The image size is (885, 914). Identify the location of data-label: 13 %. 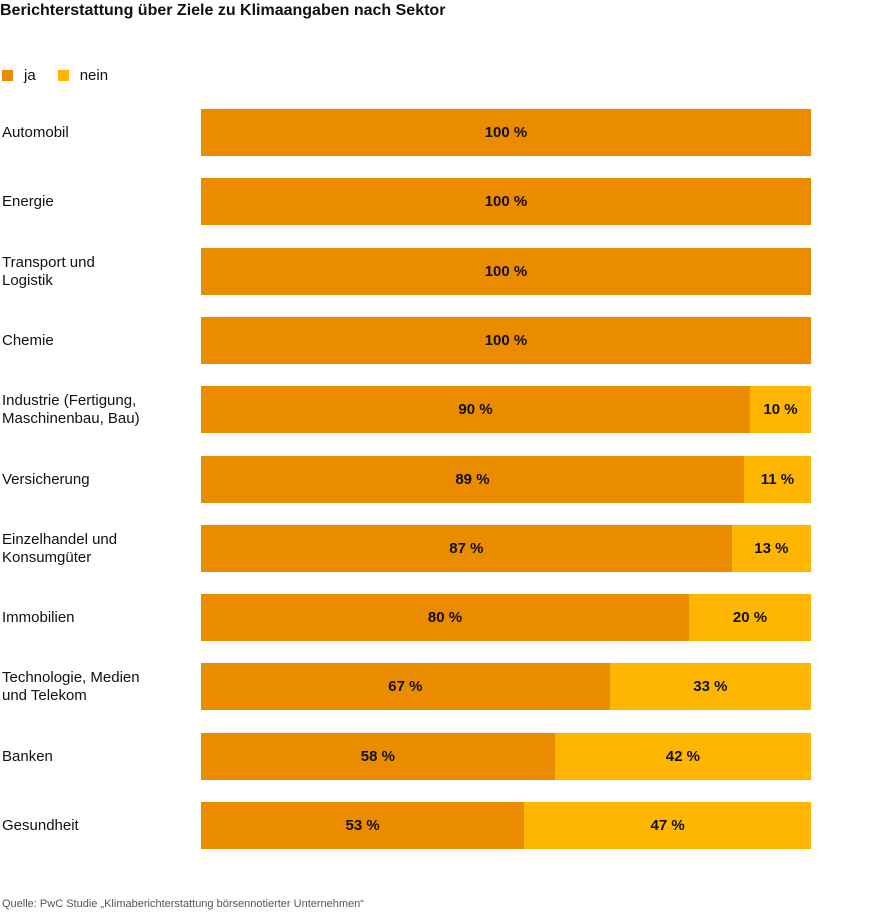
(771, 548).